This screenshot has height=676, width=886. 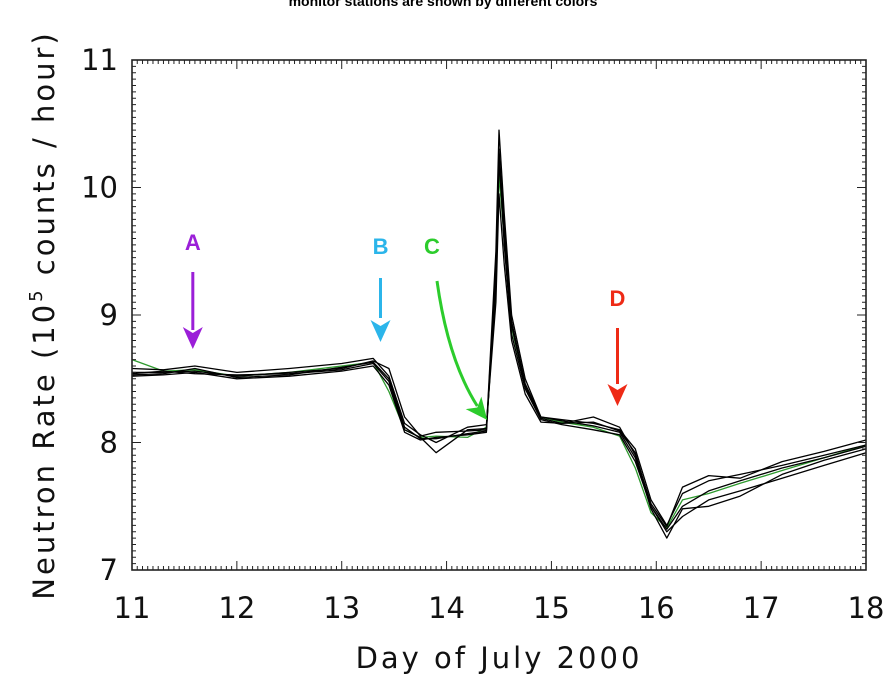 I want to click on annotation-arrow-c, so click(x=457, y=343).